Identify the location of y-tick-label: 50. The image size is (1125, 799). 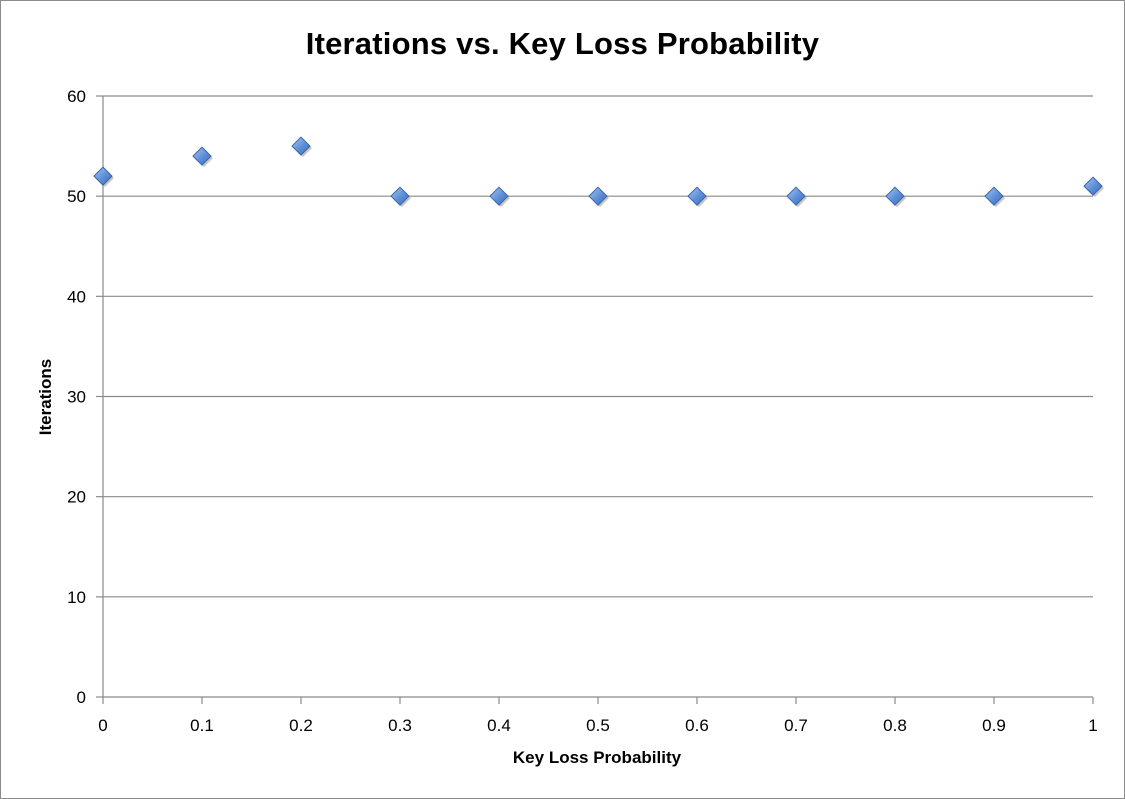
(76, 196).